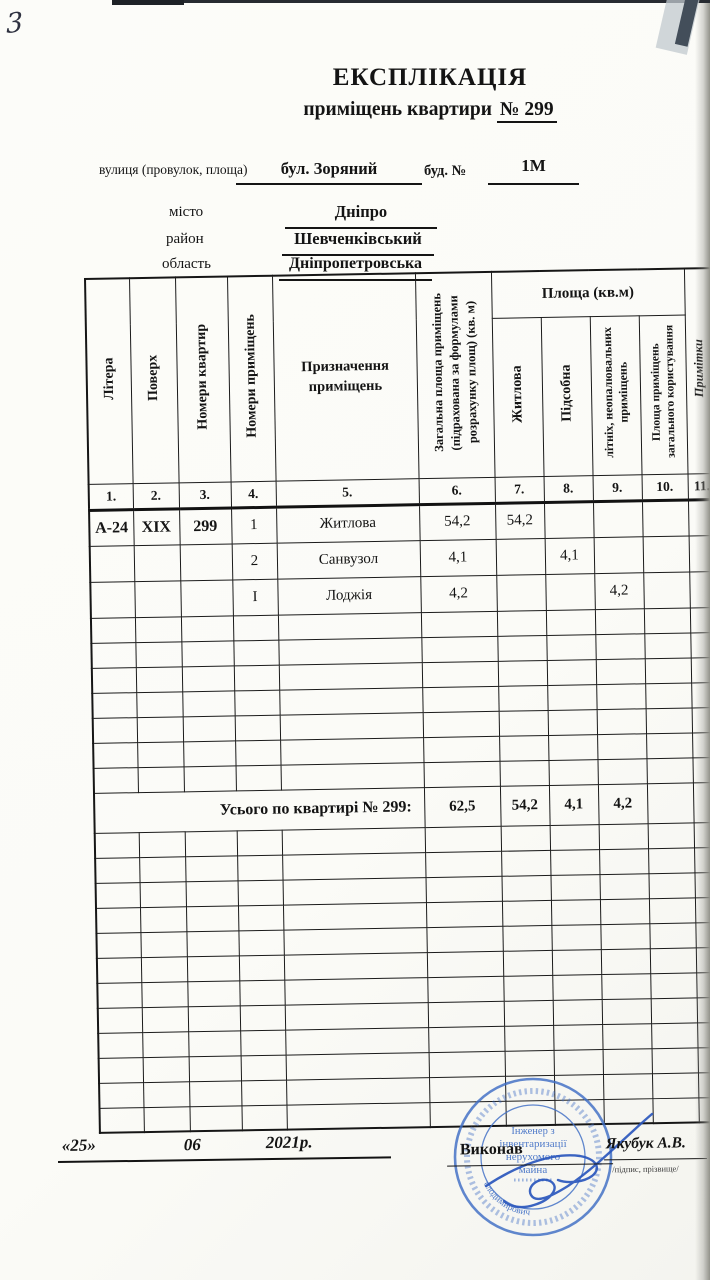  Describe the element at coordinates (348, 559) in the screenshot. I see `cell-purpose: Санвузол` at that location.